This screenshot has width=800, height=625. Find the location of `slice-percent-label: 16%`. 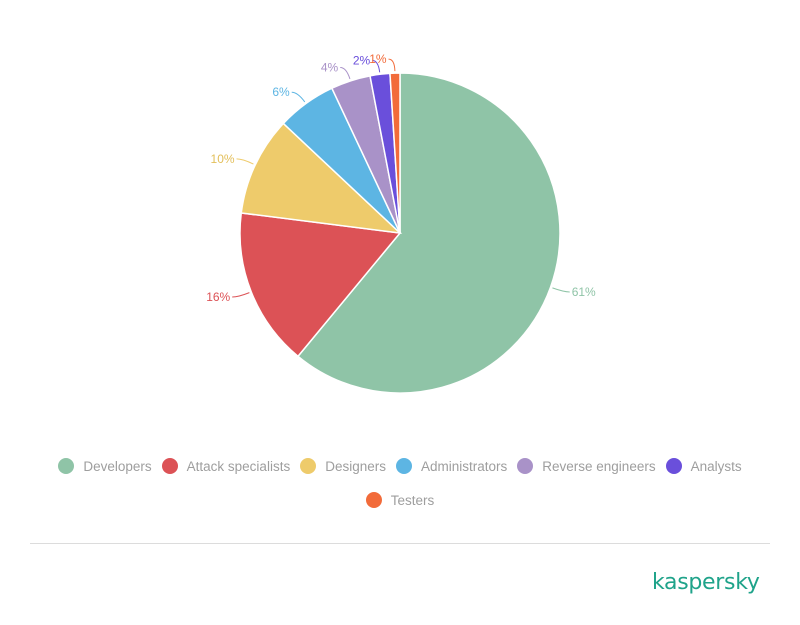

slice-percent-label: 16% is located at coordinates (218, 297).